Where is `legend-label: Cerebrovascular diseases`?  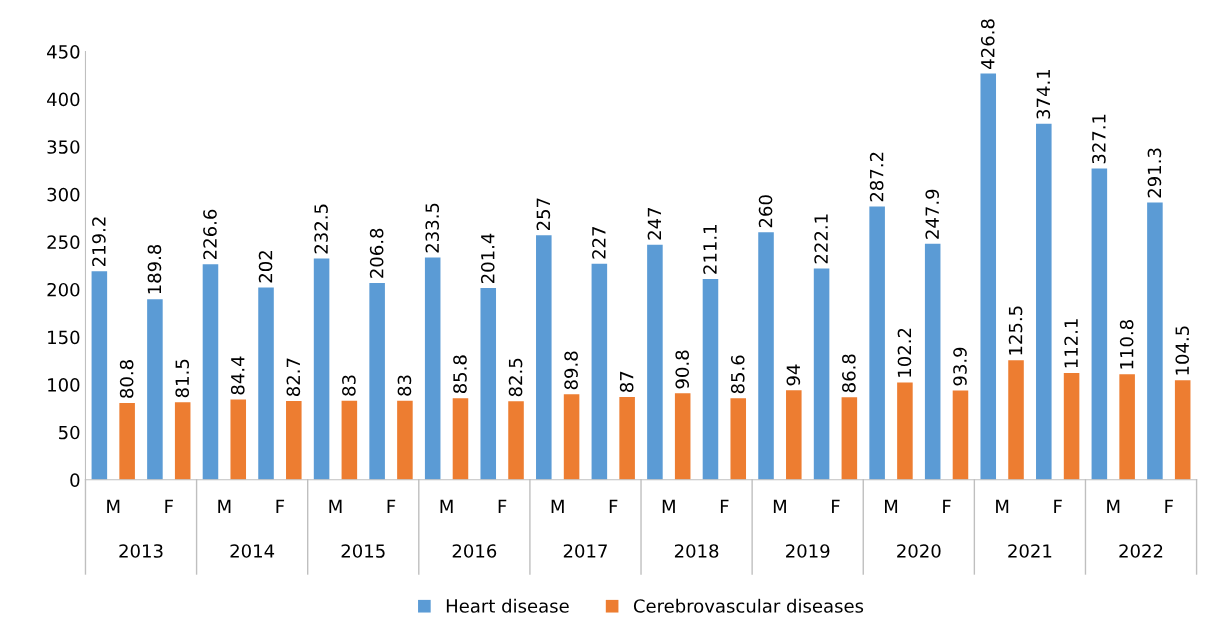 legend-label: Cerebrovascular diseases is located at coordinates (748, 605).